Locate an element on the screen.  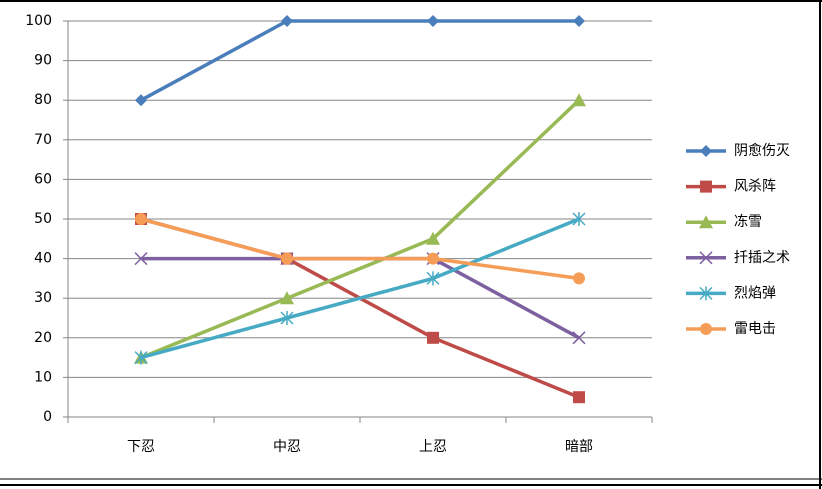
y-tick-label: 20 is located at coordinates (43, 338).